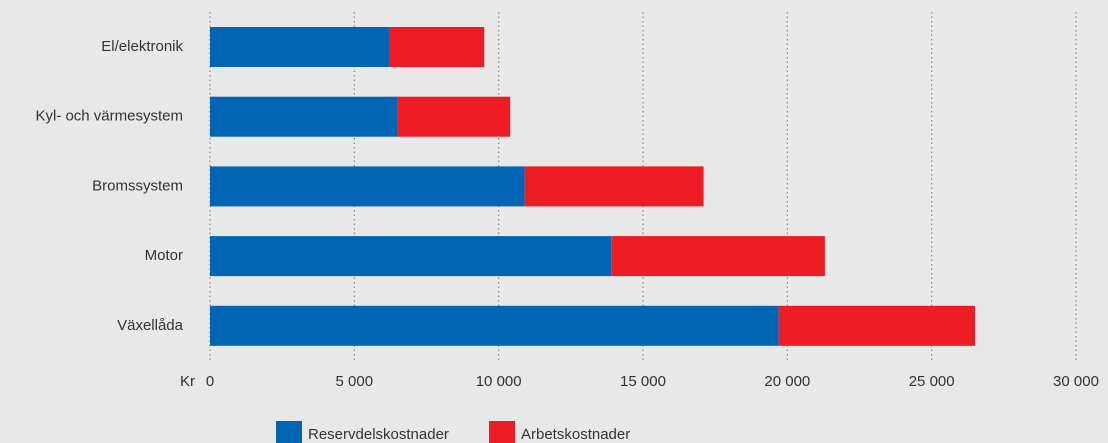  Describe the element at coordinates (142, 46) in the screenshot. I see `category-label: El/elektronik` at that location.